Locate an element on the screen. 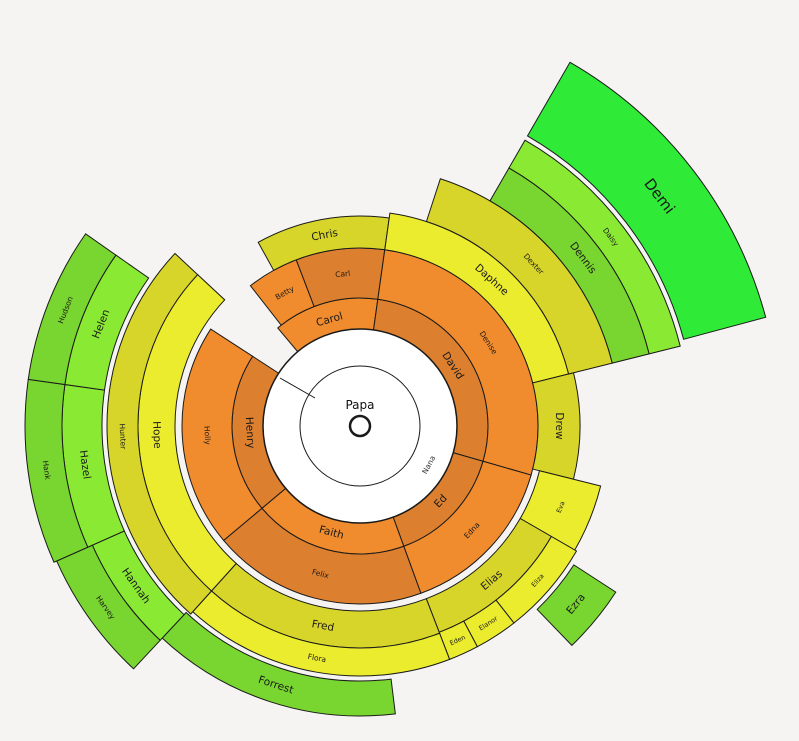  seg-felix-label: Felix is located at coordinates (320, 573).